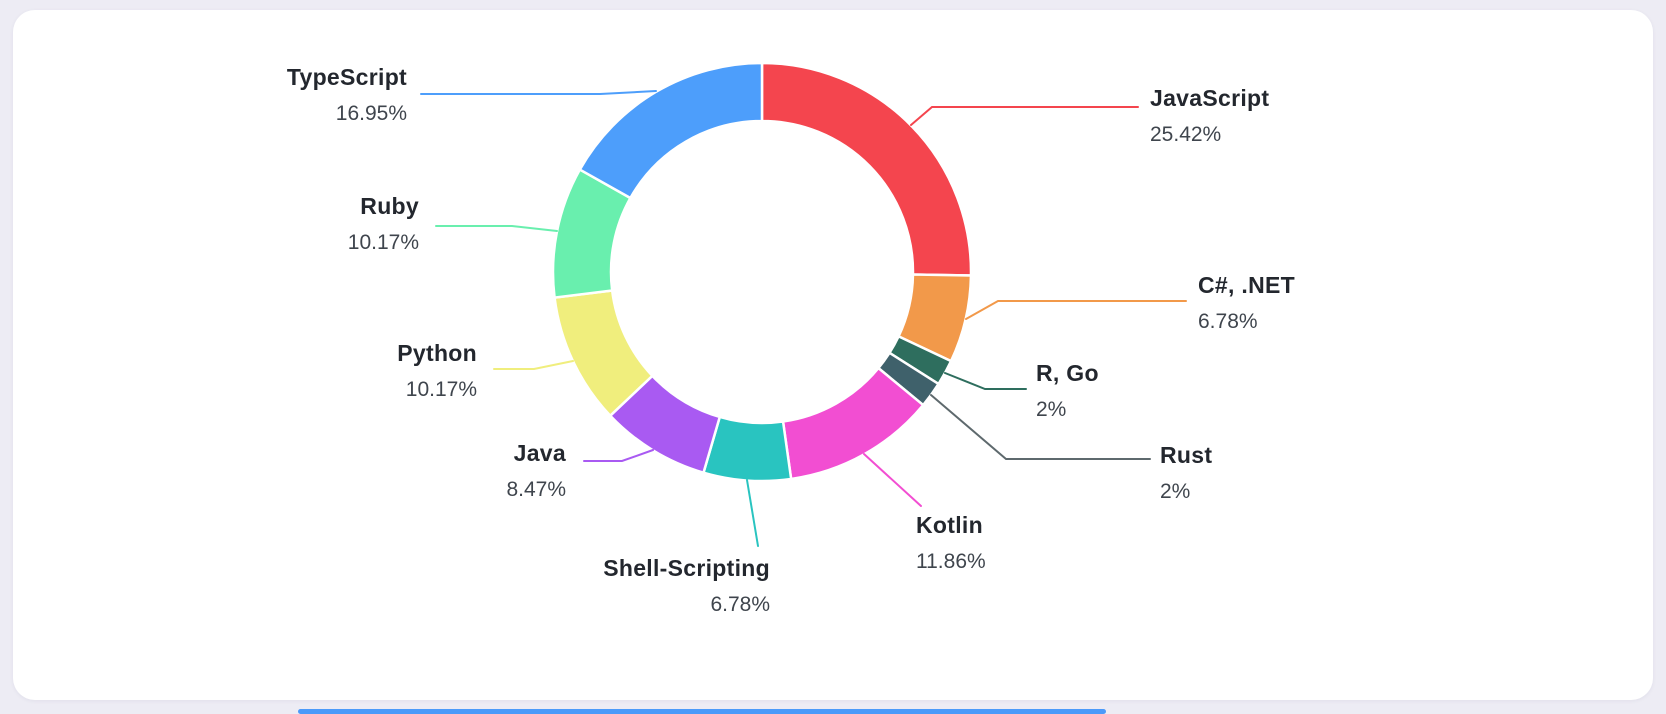 The image size is (1666, 714). I want to click on language-name: Kotlin, so click(949, 525).